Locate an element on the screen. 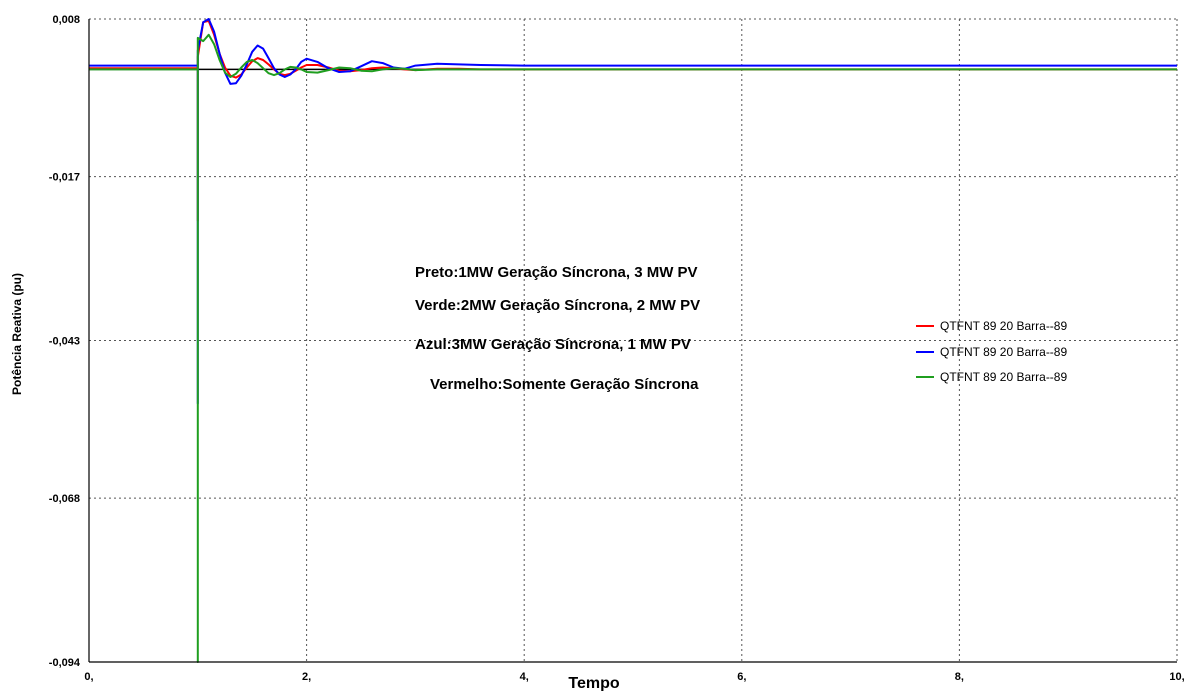  y-axis-title: Potência Reativa (pu) is located at coordinates (17, 334).